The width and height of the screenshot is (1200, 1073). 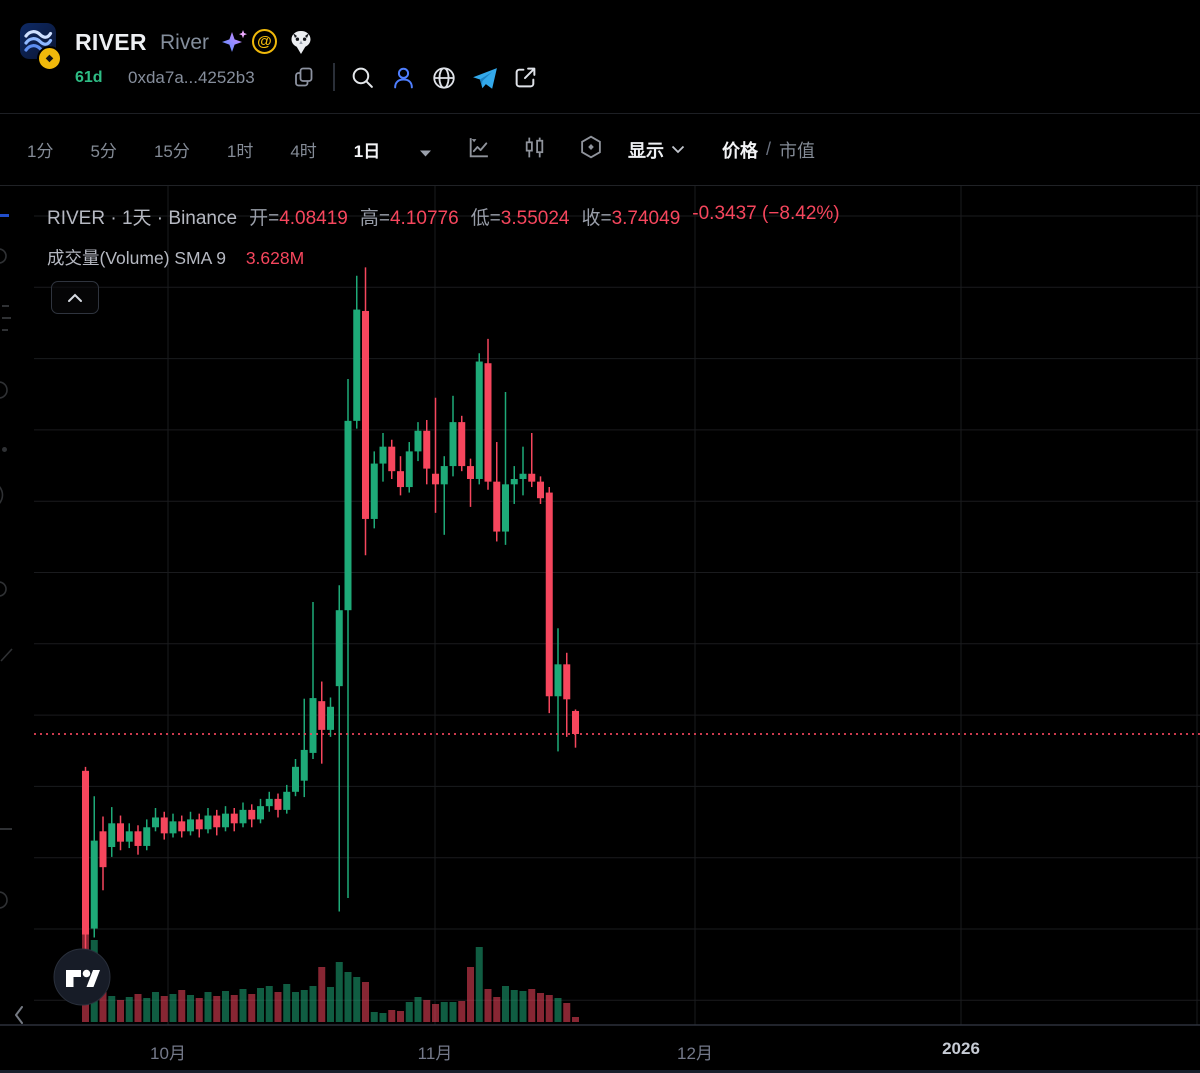 I want to click on tradingview-logo, so click(x=82, y=977).